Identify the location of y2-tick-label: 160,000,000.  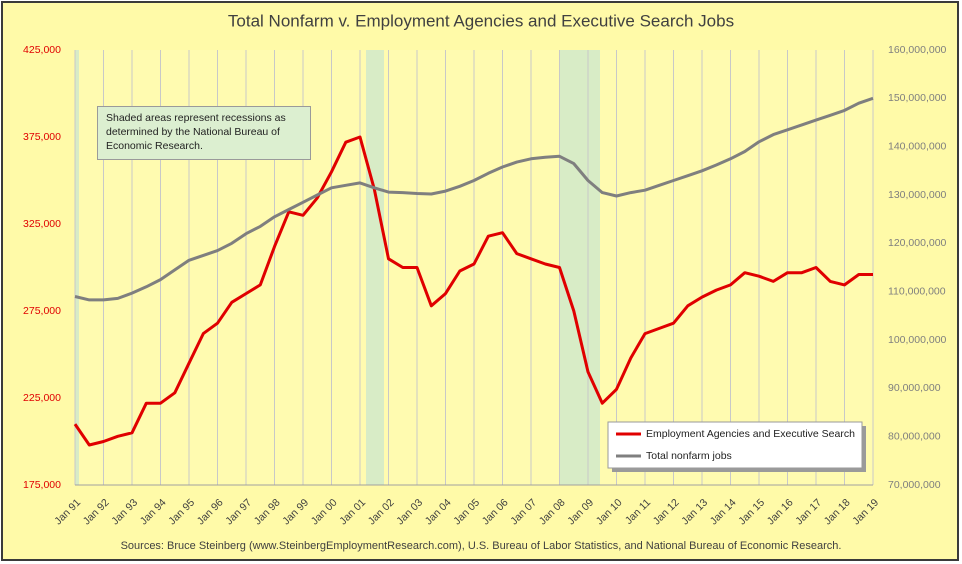
(917, 50).